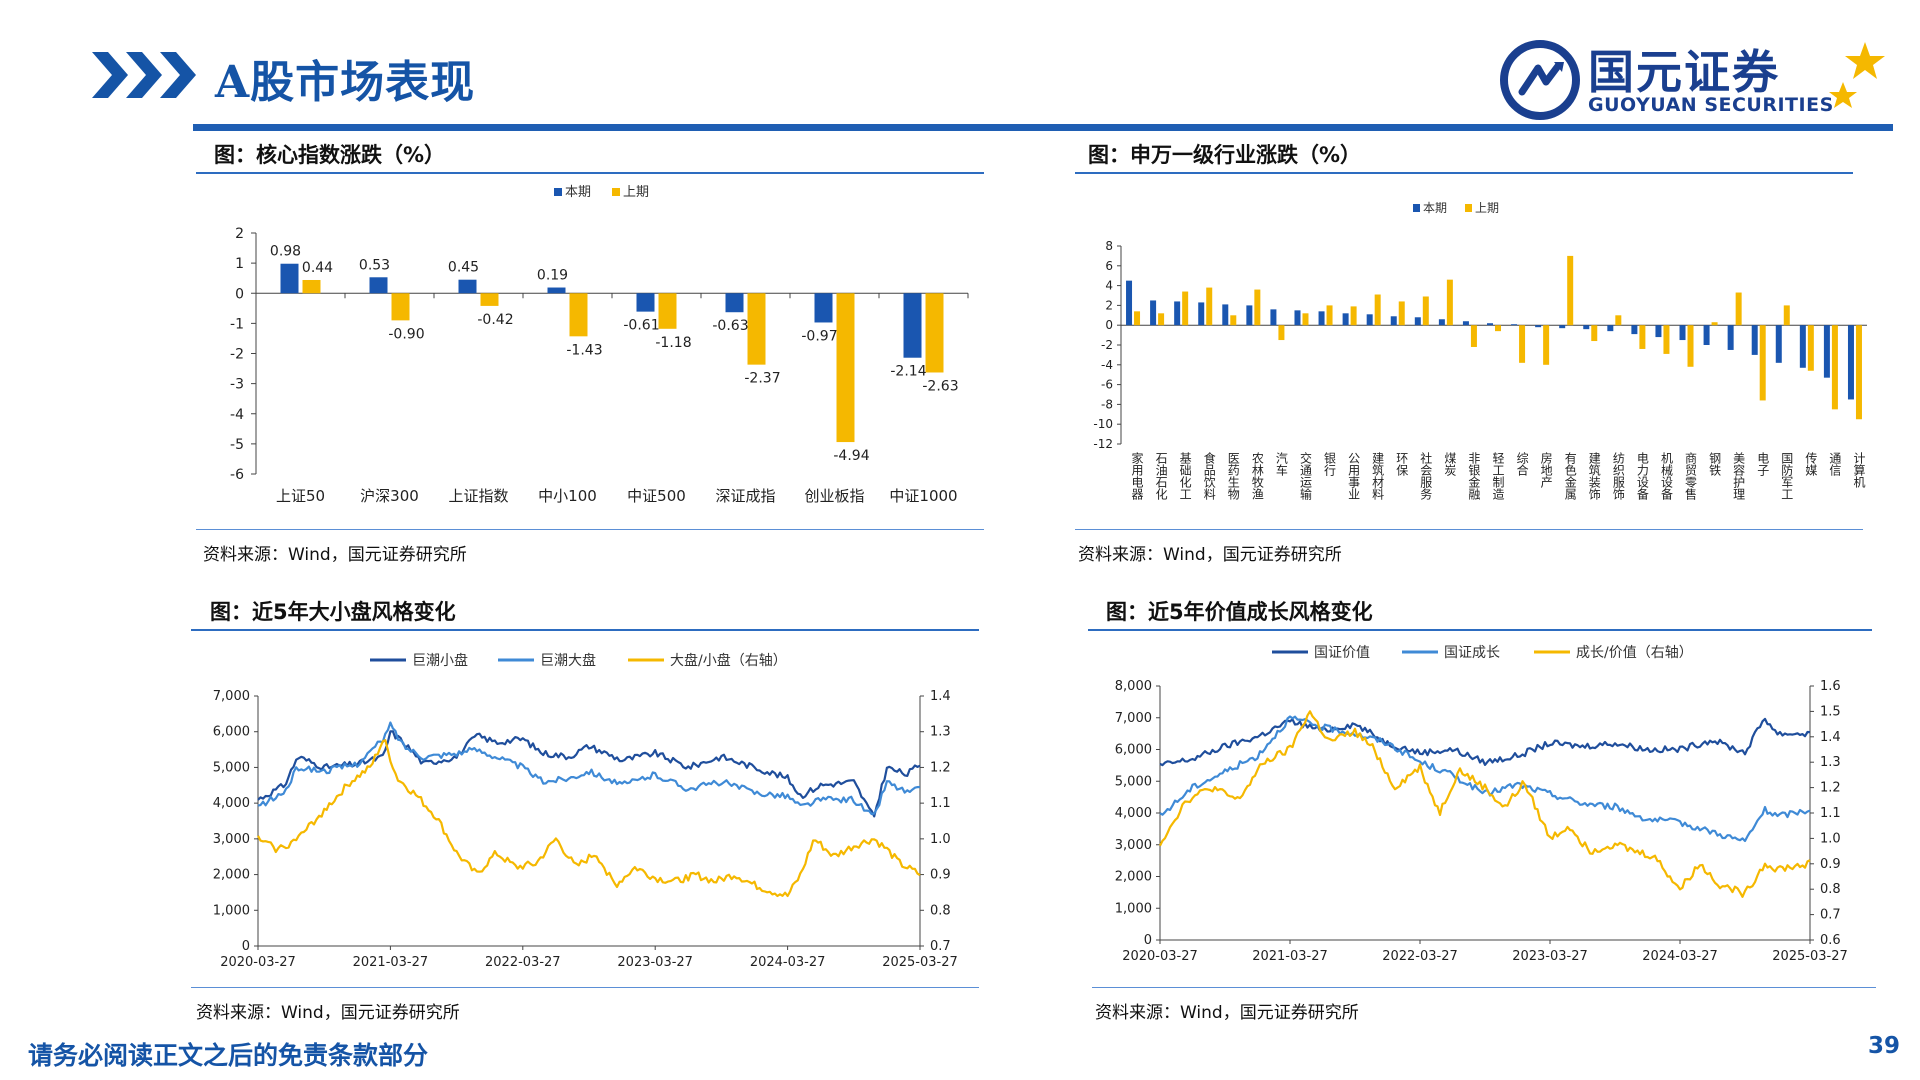  I want to click on y-tick-label: -2, so click(237, 355).